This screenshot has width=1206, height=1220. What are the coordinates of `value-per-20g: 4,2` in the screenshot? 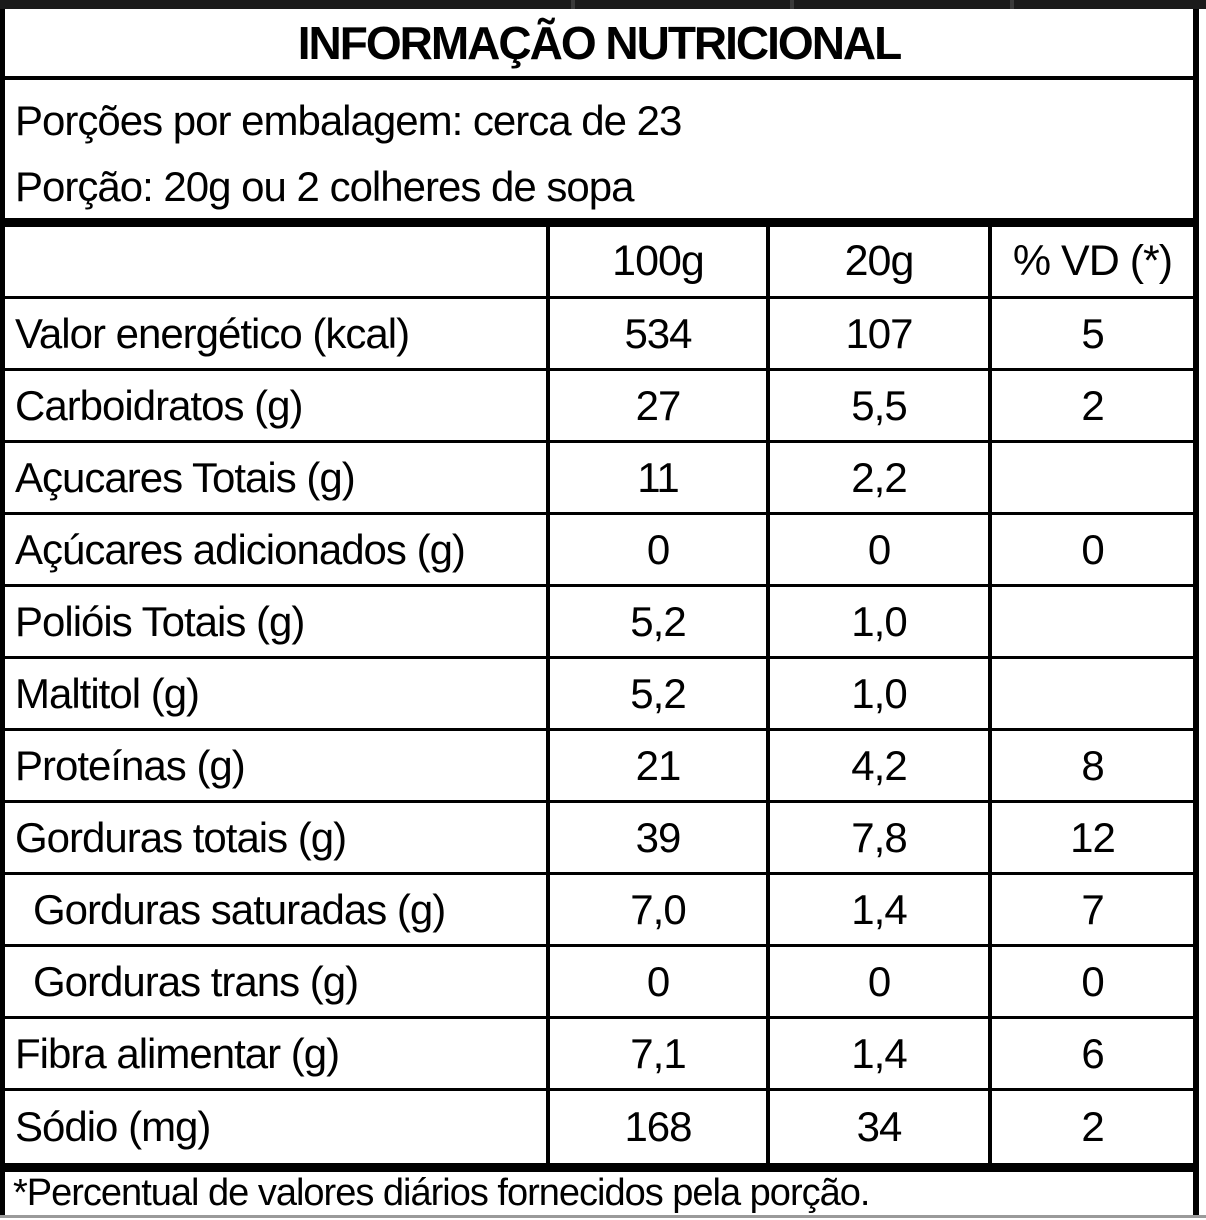 It's located at (881, 765).